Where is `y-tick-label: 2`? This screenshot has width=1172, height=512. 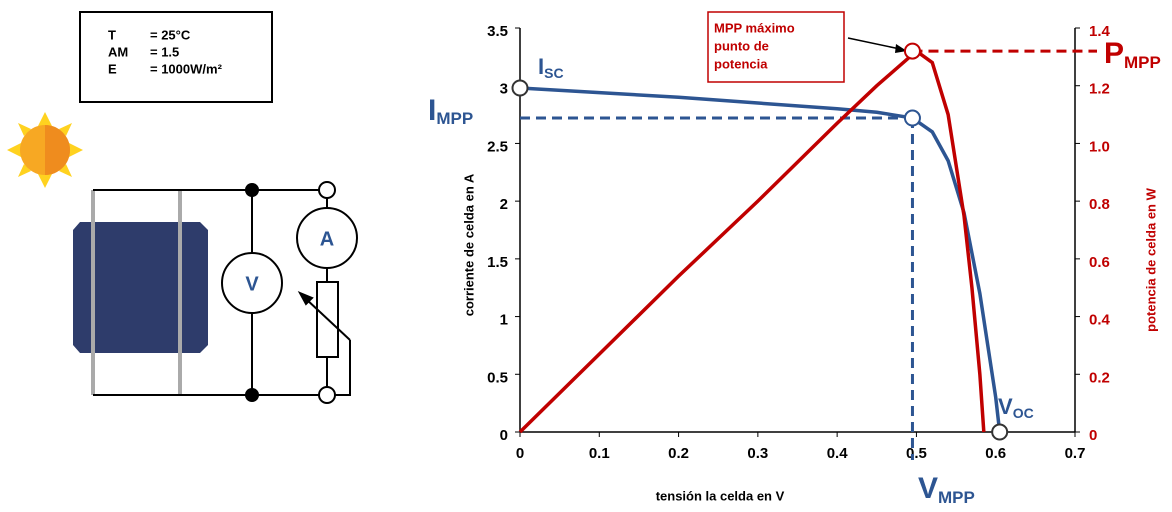 y-tick-label: 2 is located at coordinates (504, 204).